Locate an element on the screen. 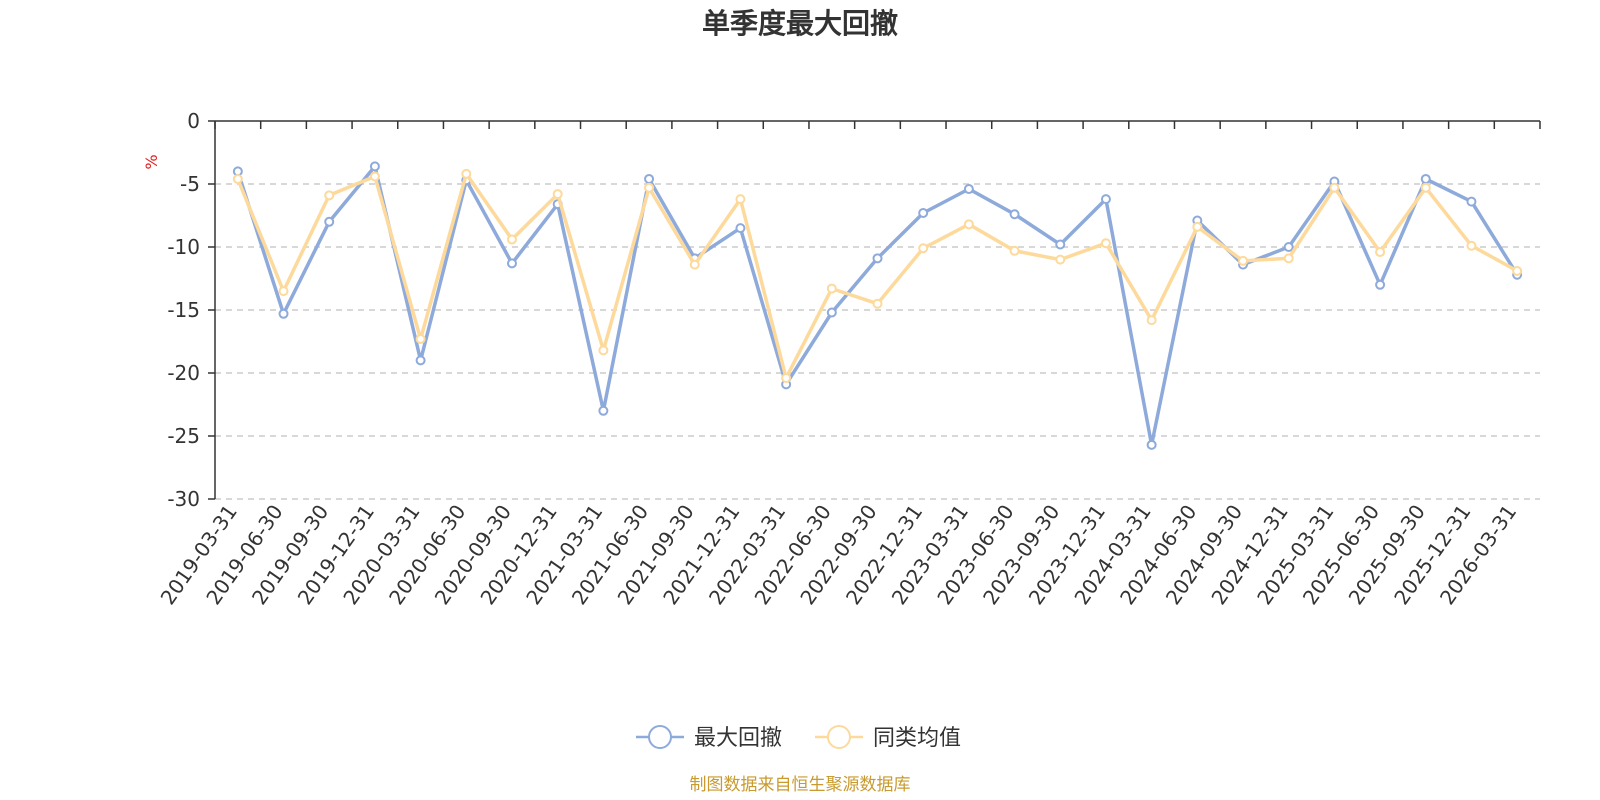  y-tick-label: -20 is located at coordinates (183, 373).